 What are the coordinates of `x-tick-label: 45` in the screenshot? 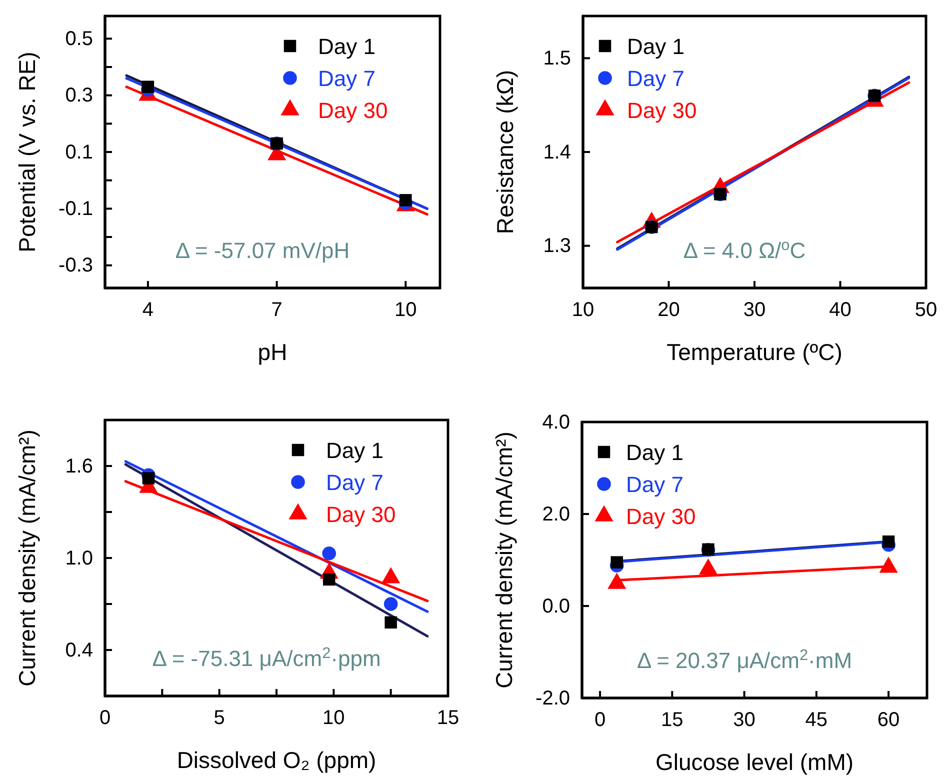 It's located at (816, 720).